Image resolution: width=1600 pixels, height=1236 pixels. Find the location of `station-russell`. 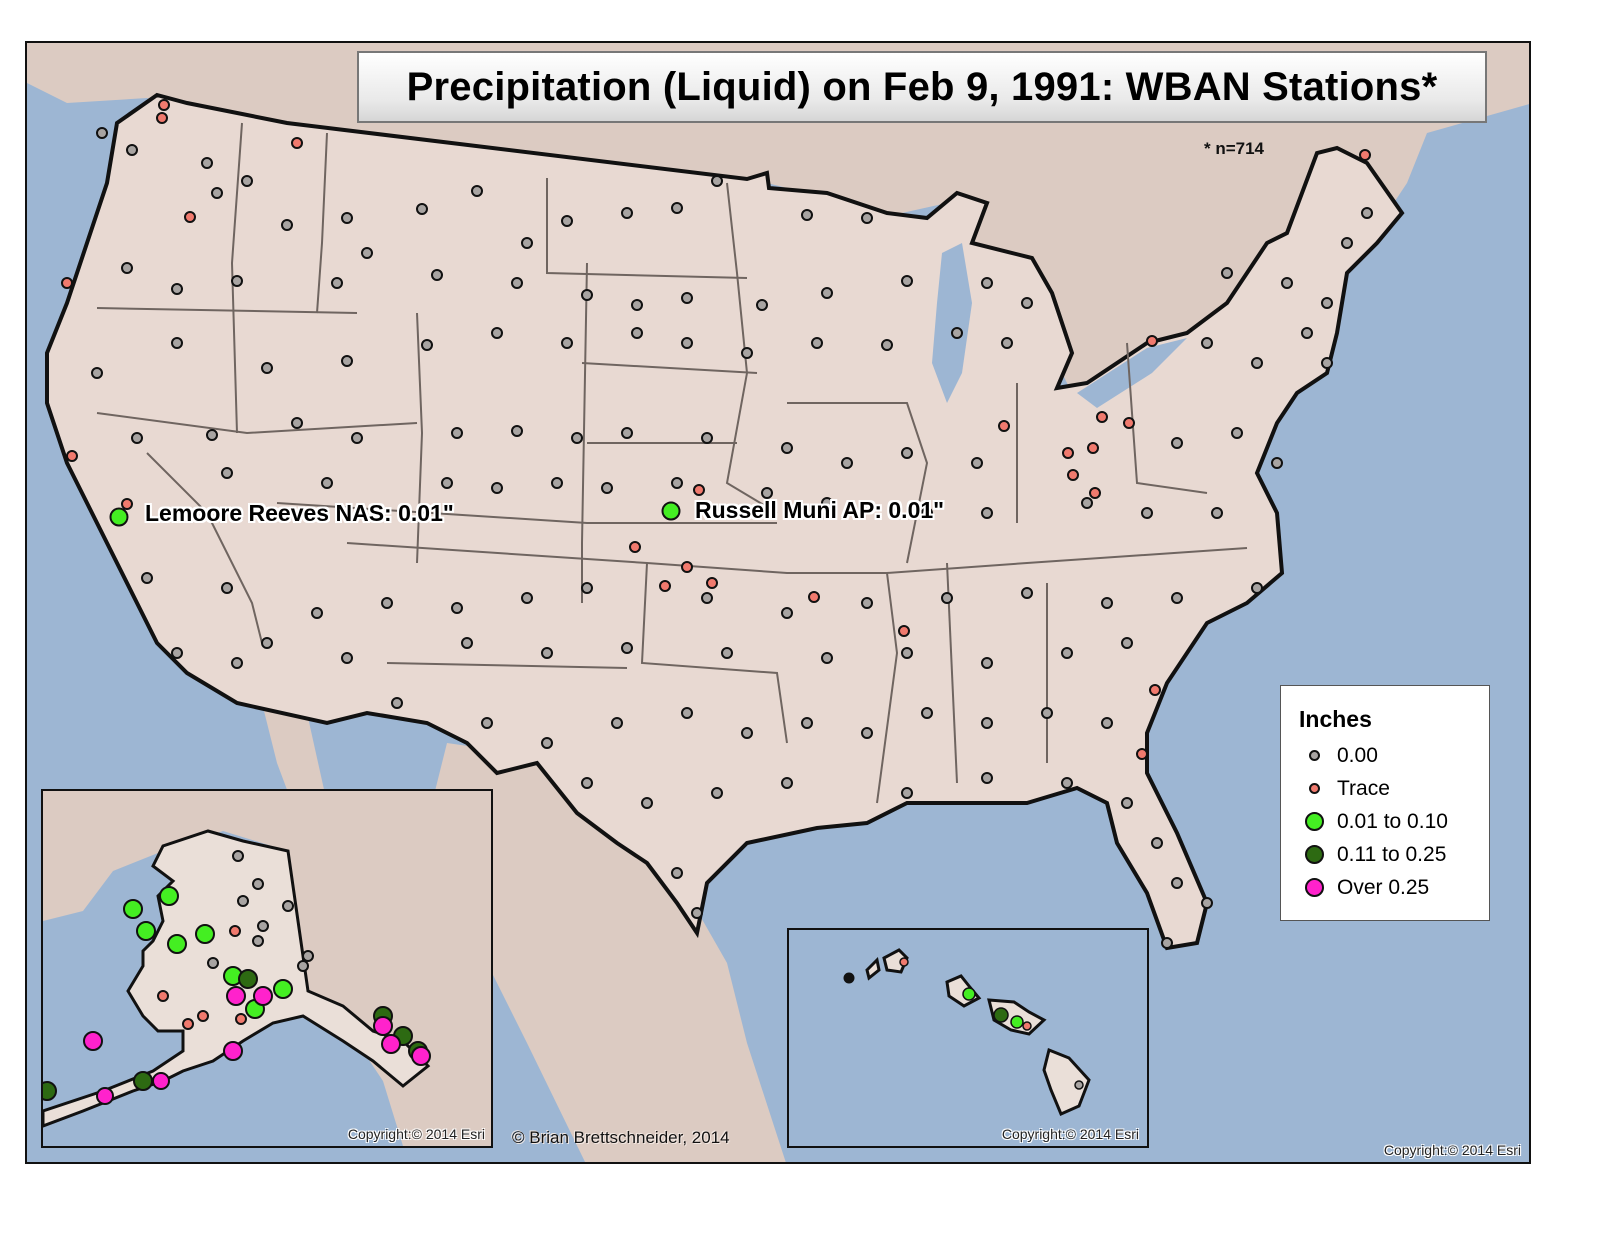

station-russell is located at coordinates (671, 511).